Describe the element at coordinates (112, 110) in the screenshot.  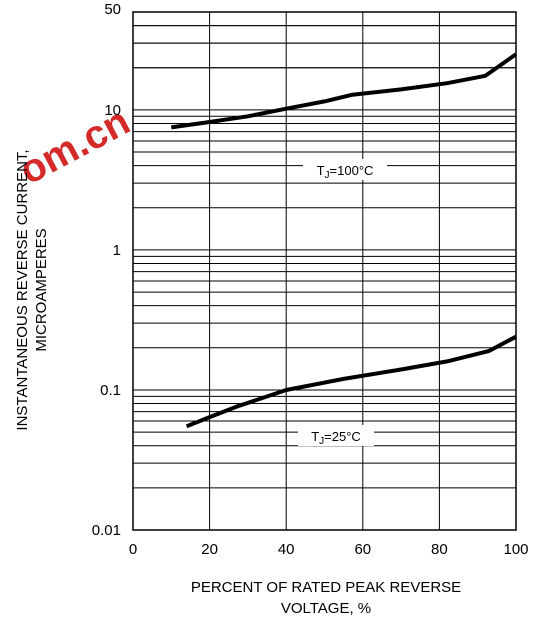
I see `y-tick-label: 10` at that location.